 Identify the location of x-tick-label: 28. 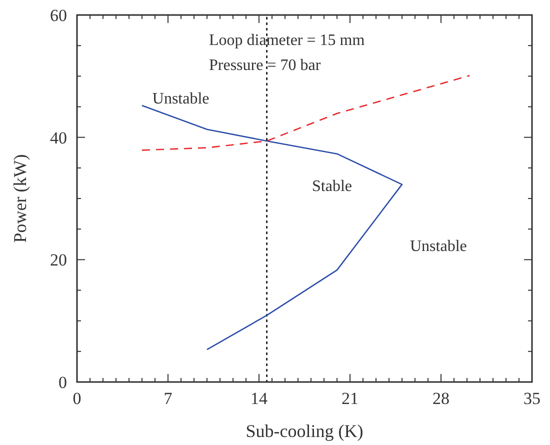
(441, 398).